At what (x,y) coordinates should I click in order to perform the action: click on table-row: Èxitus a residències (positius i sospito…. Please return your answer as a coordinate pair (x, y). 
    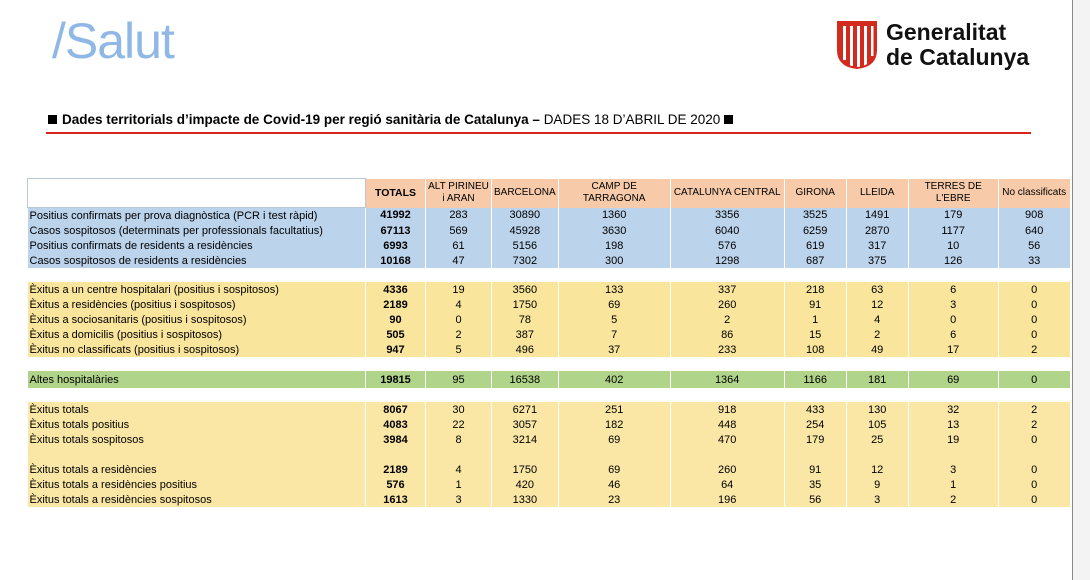
    Looking at the image, I should click on (549, 304).